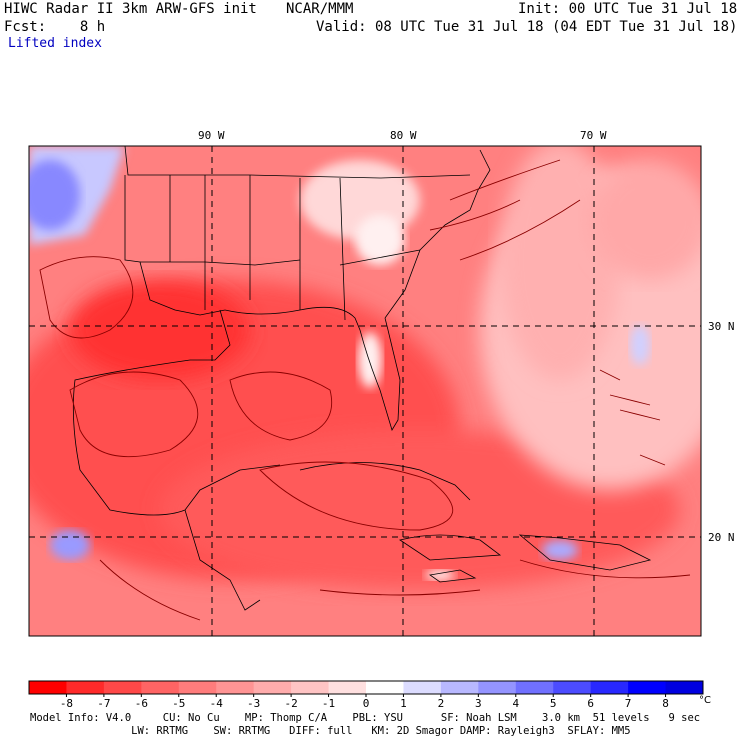 The height and width of the screenshot is (740, 740). I want to click on colorbar-label: -8, so click(66, 703).